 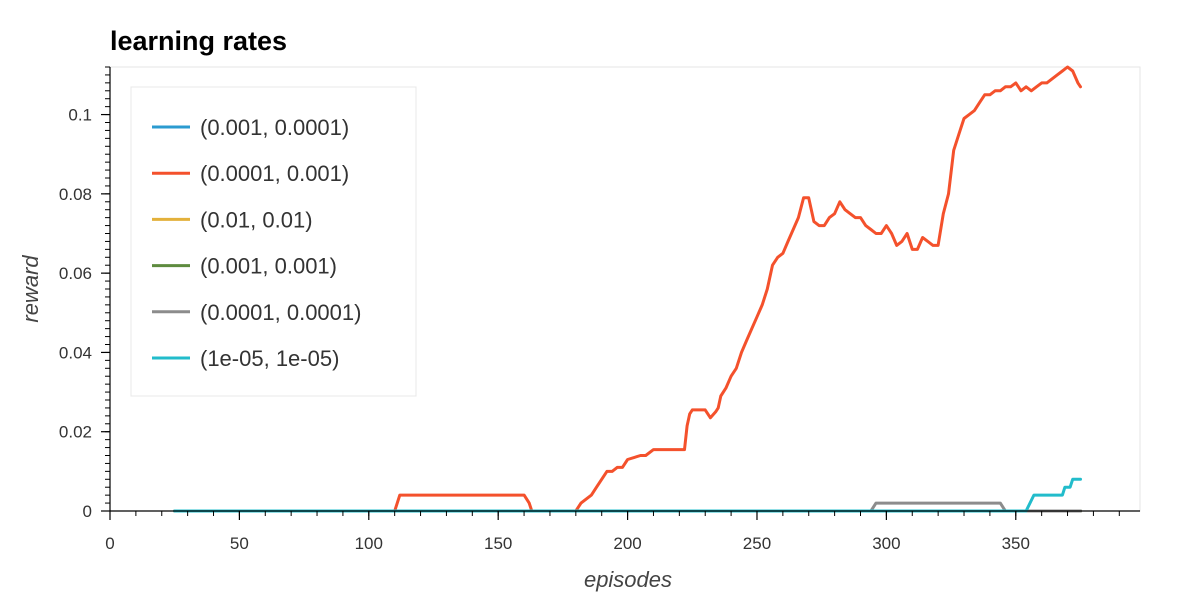 I want to click on y-tick-label: 0.1, so click(x=80, y=115).